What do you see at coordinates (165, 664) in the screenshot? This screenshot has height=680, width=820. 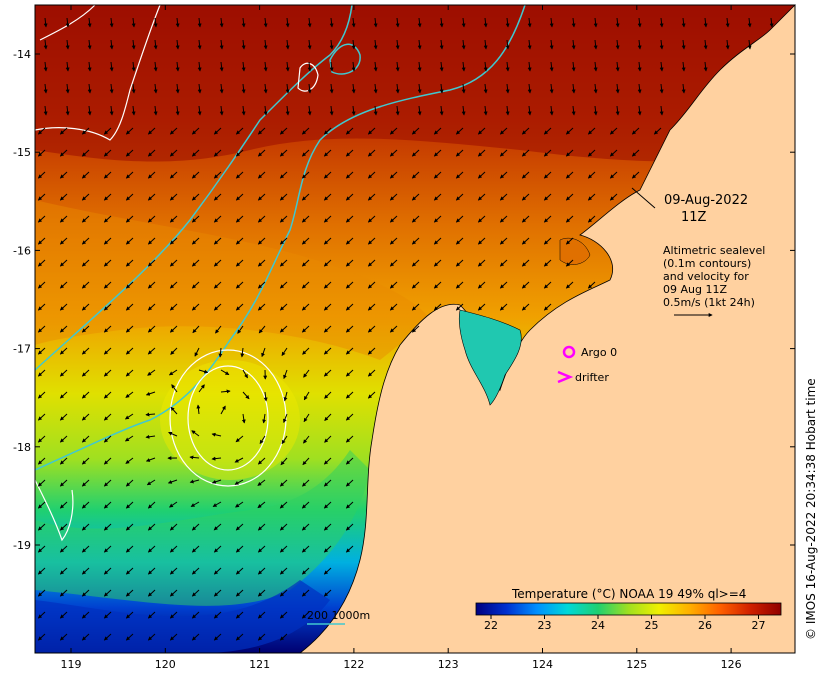 I see `longitude-tick-label: 120` at bounding box center [165, 664].